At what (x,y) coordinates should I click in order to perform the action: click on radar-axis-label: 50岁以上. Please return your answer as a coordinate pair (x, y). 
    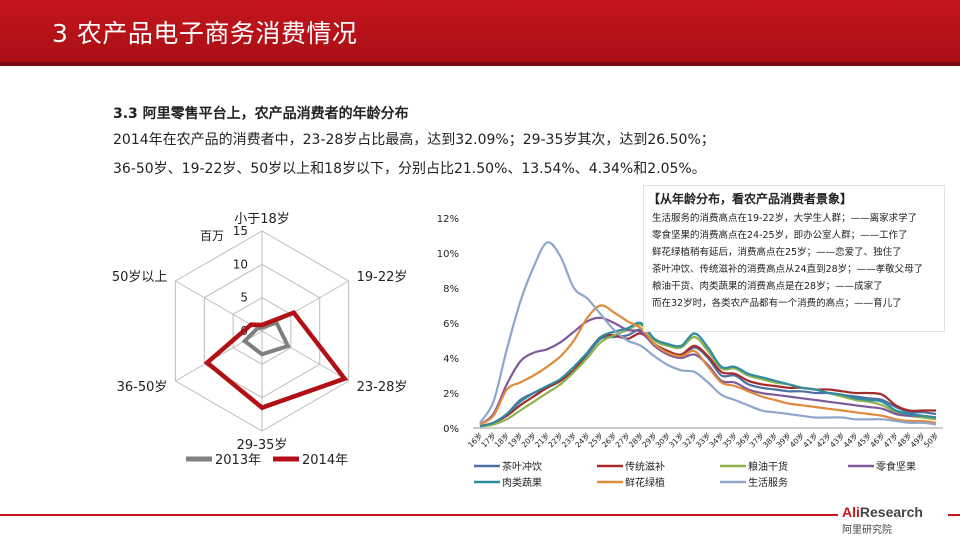
    Looking at the image, I should click on (140, 277).